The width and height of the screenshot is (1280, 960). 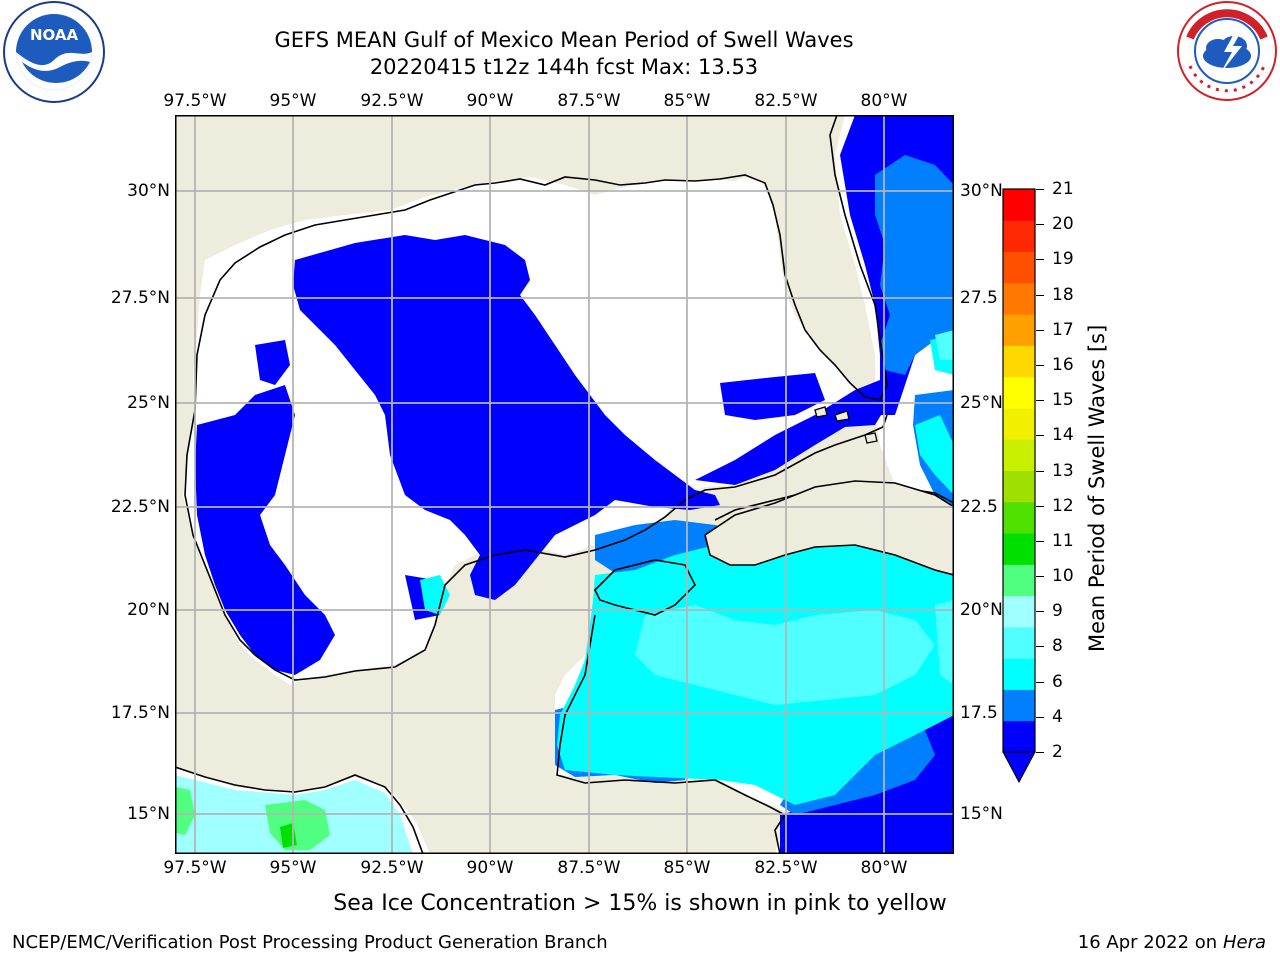 What do you see at coordinates (195, 868) in the screenshot?
I see `lon-tick-bottom: 97.5°W` at bounding box center [195, 868].